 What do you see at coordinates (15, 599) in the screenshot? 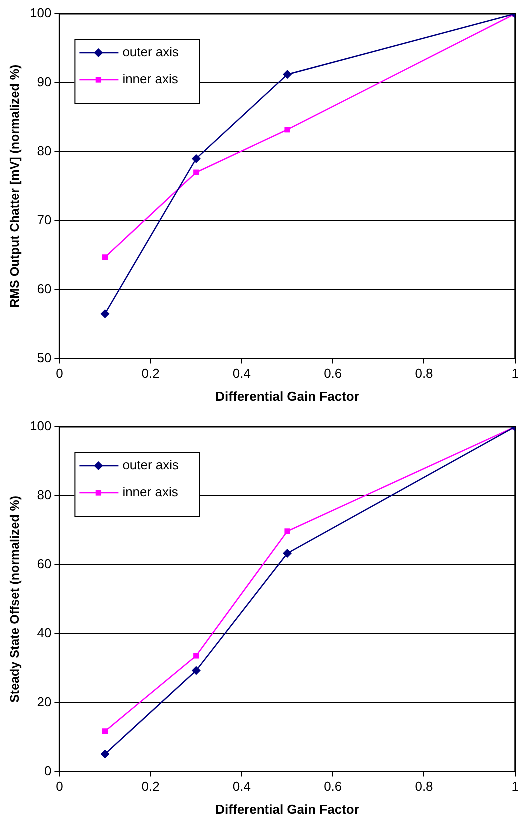
I see `y-axis-title: Steady State Offset (normalized %)` at bounding box center [15, 599].